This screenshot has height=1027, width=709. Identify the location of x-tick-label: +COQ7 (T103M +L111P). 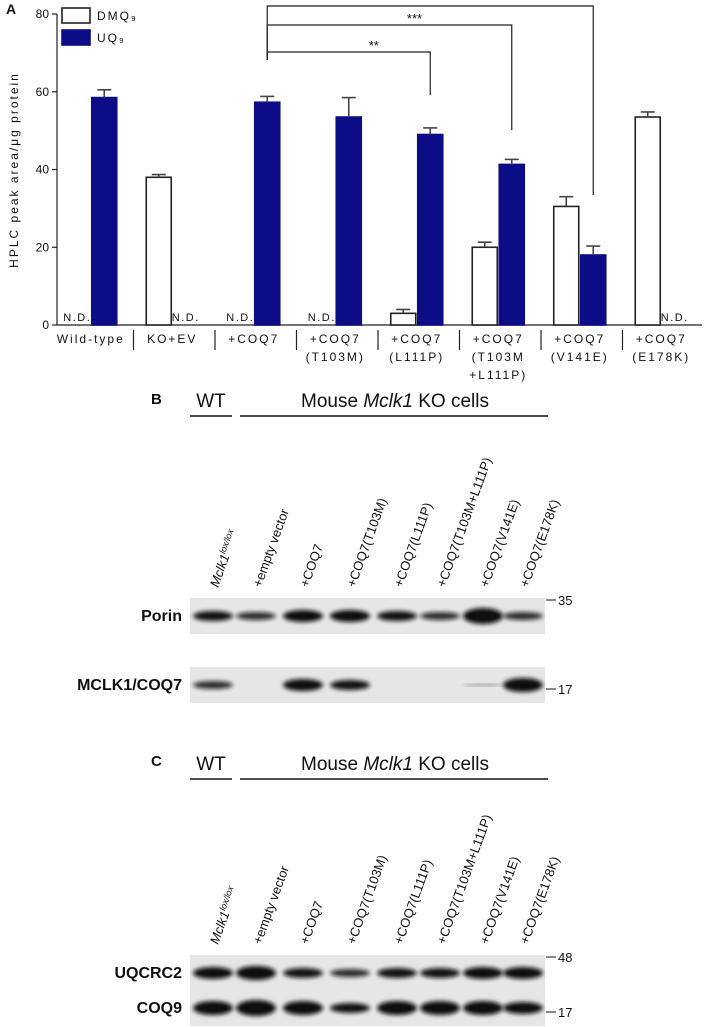
(498, 357).